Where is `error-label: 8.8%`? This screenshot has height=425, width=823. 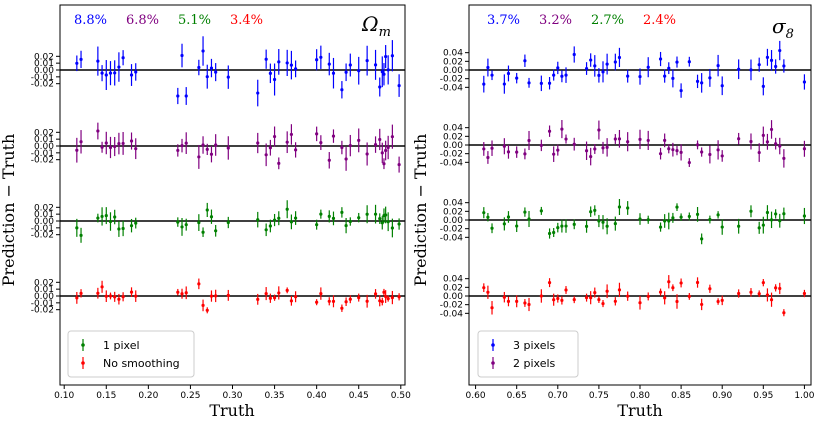
error-label: 8.8% is located at coordinates (90, 20).